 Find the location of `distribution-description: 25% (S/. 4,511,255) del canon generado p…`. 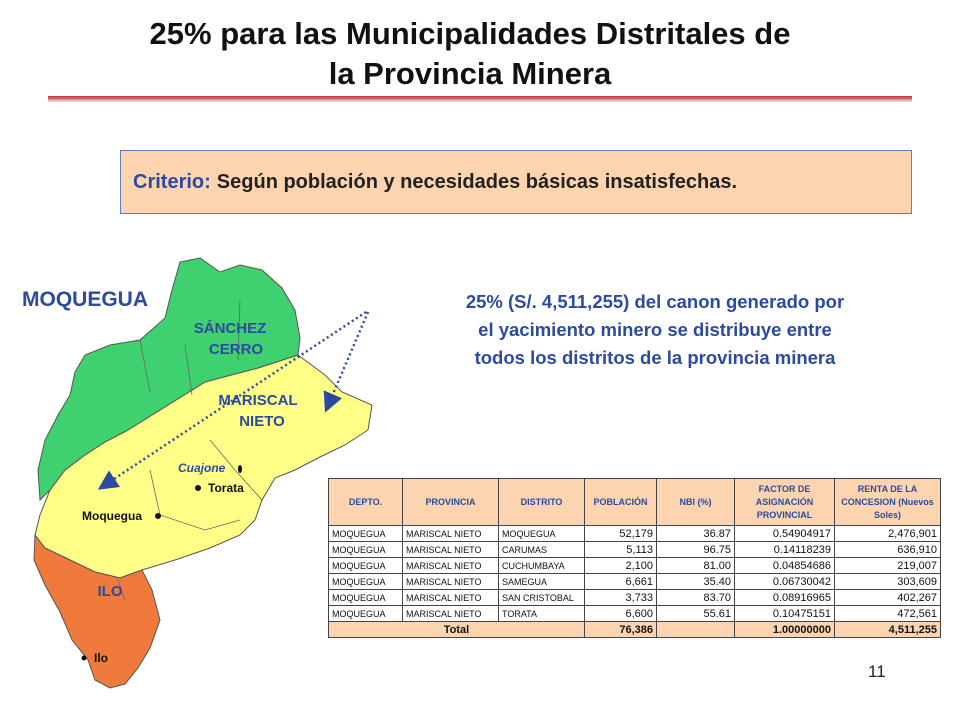

distribution-description: 25% (S/. 4,511,255) del canon generado p… is located at coordinates (655, 330).